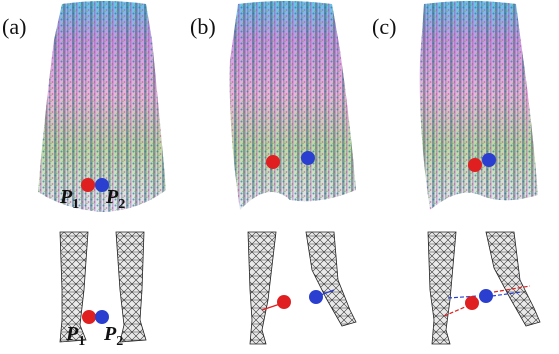 The width and height of the screenshot is (559, 354). I want to click on point-p2-upper-a, so click(102, 185).